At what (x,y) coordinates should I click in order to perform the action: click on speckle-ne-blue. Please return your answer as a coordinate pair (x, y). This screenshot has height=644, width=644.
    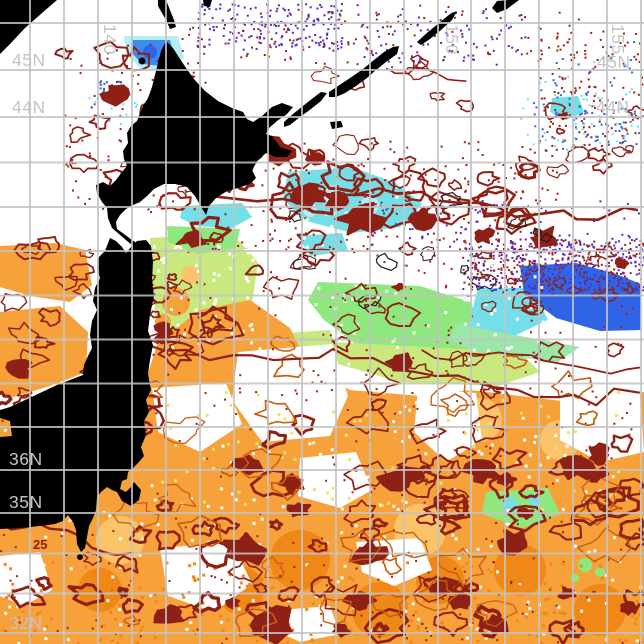
    Looking at the image, I should click on (590, 95).